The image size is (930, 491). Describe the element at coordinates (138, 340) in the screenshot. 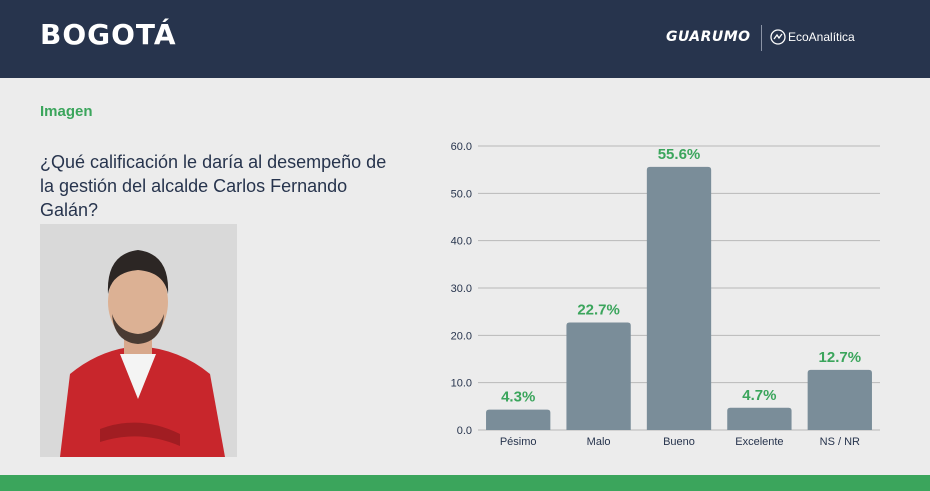

I see `mayor-photo` at that location.